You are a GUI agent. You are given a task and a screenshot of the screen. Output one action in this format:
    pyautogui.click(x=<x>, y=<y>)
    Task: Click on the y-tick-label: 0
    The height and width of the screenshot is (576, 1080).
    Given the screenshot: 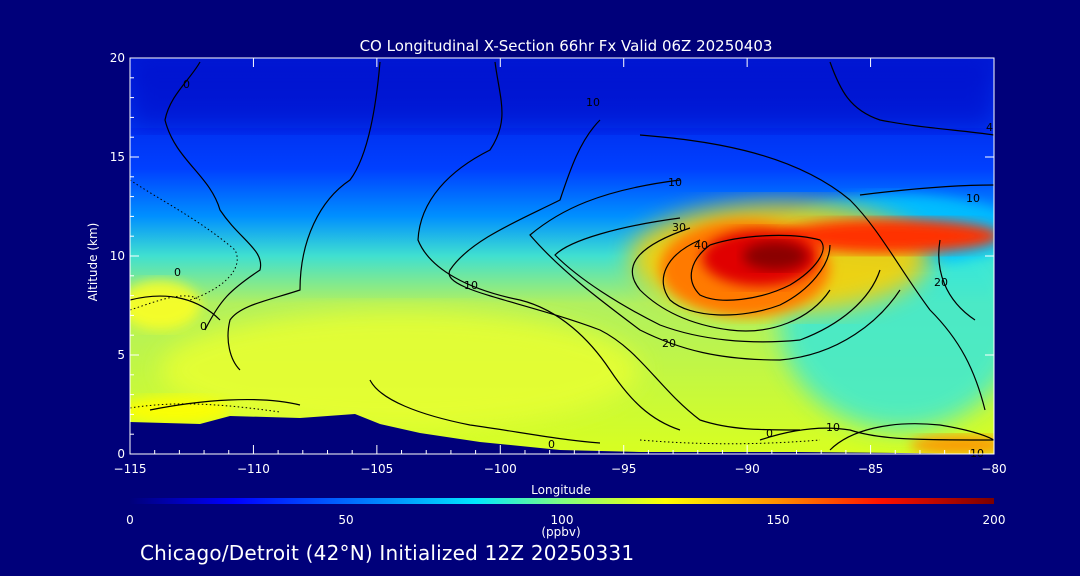 What is the action you would take?
    pyautogui.click(x=121, y=454)
    